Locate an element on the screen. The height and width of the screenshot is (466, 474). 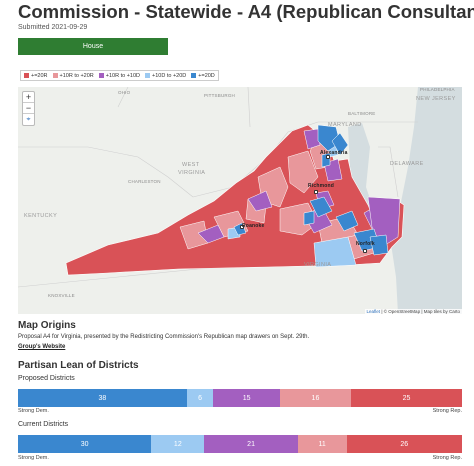
zoom-out-button: − is located at coordinates (28, 108).